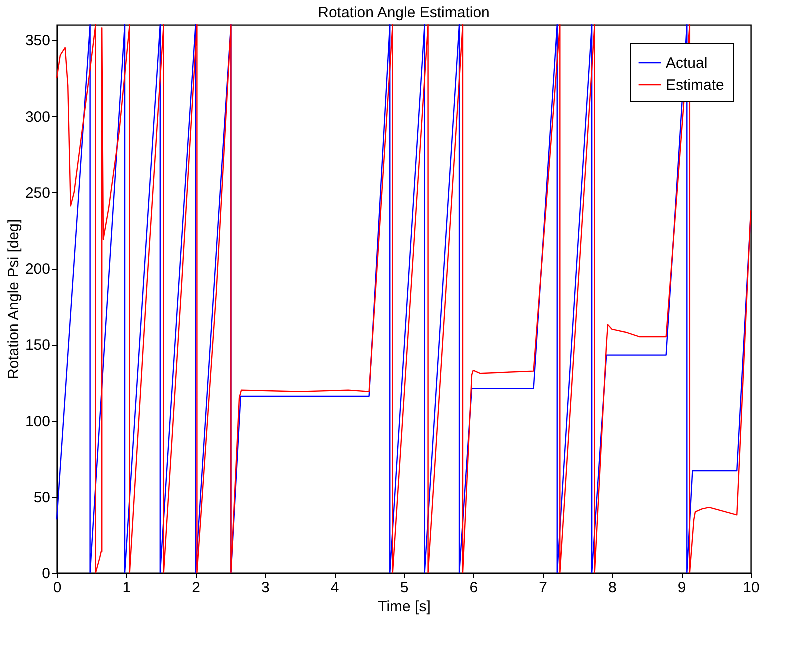 This screenshot has width=790, height=650. What do you see at coordinates (404, 607) in the screenshot?
I see `x-axis-title: Time [s]` at bounding box center [404, 607].